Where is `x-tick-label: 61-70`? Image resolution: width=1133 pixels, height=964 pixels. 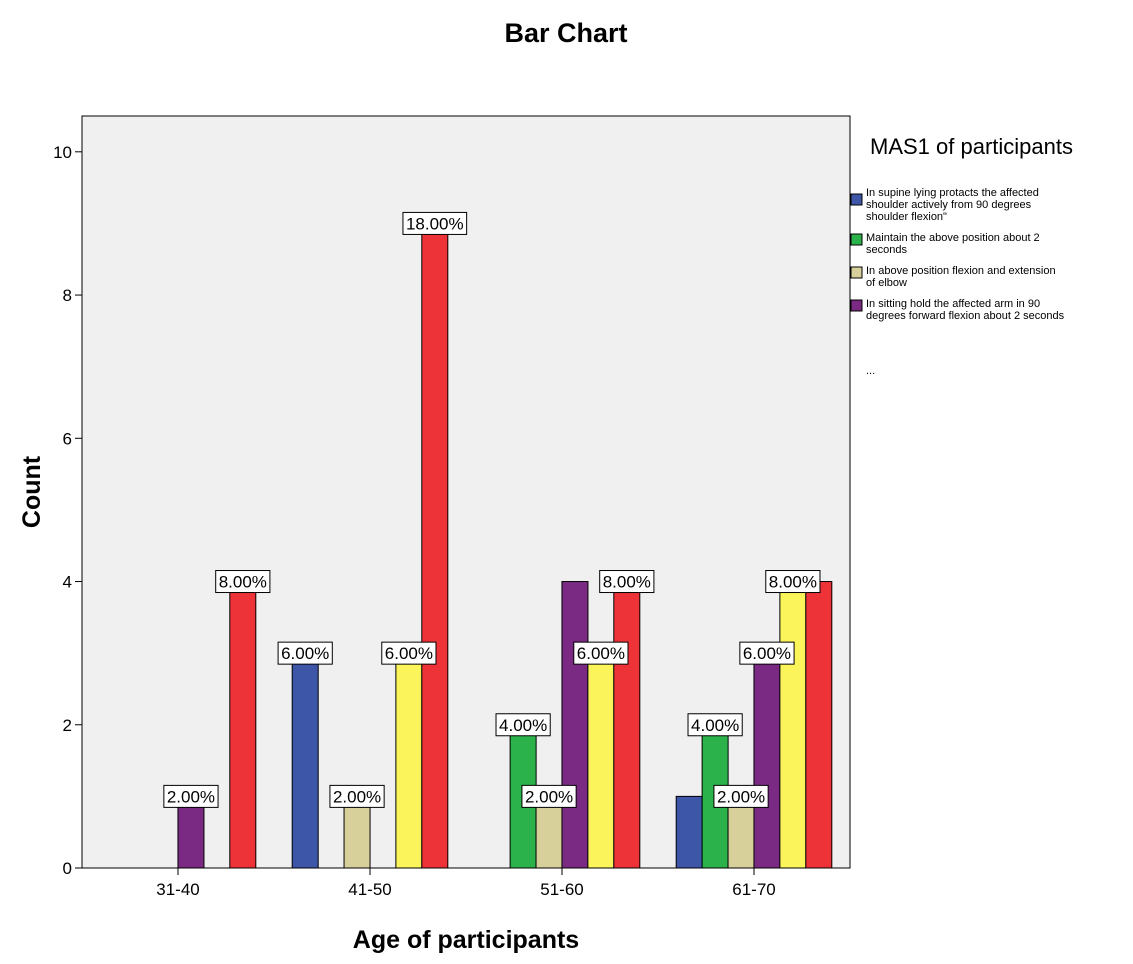
x-tick-label: 61-70 is located at coordinates (753, 889).